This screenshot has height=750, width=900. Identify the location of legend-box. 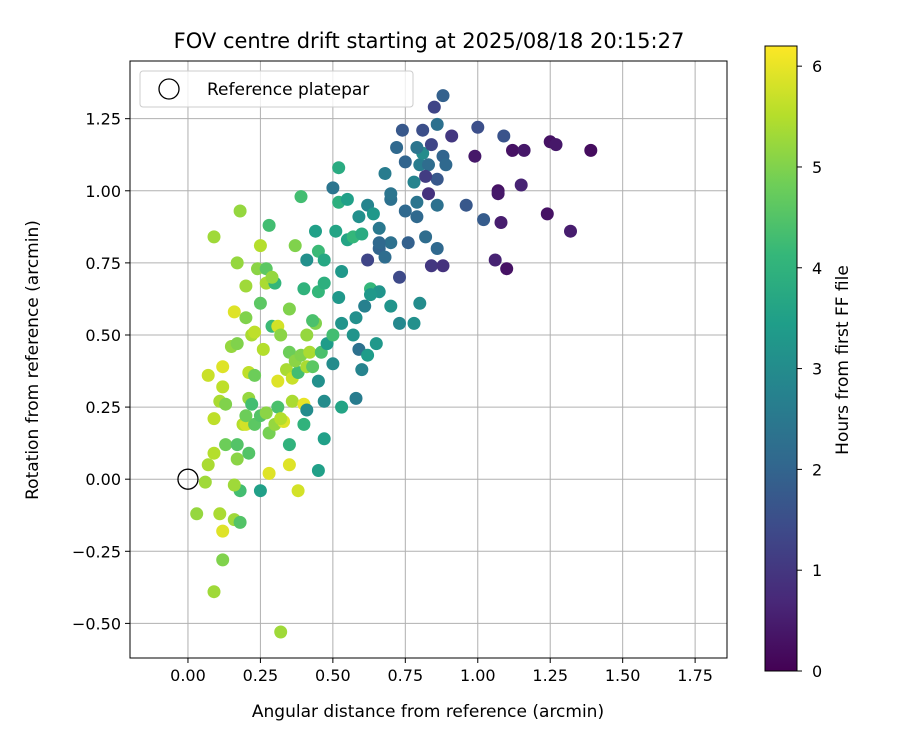
(276, 89).